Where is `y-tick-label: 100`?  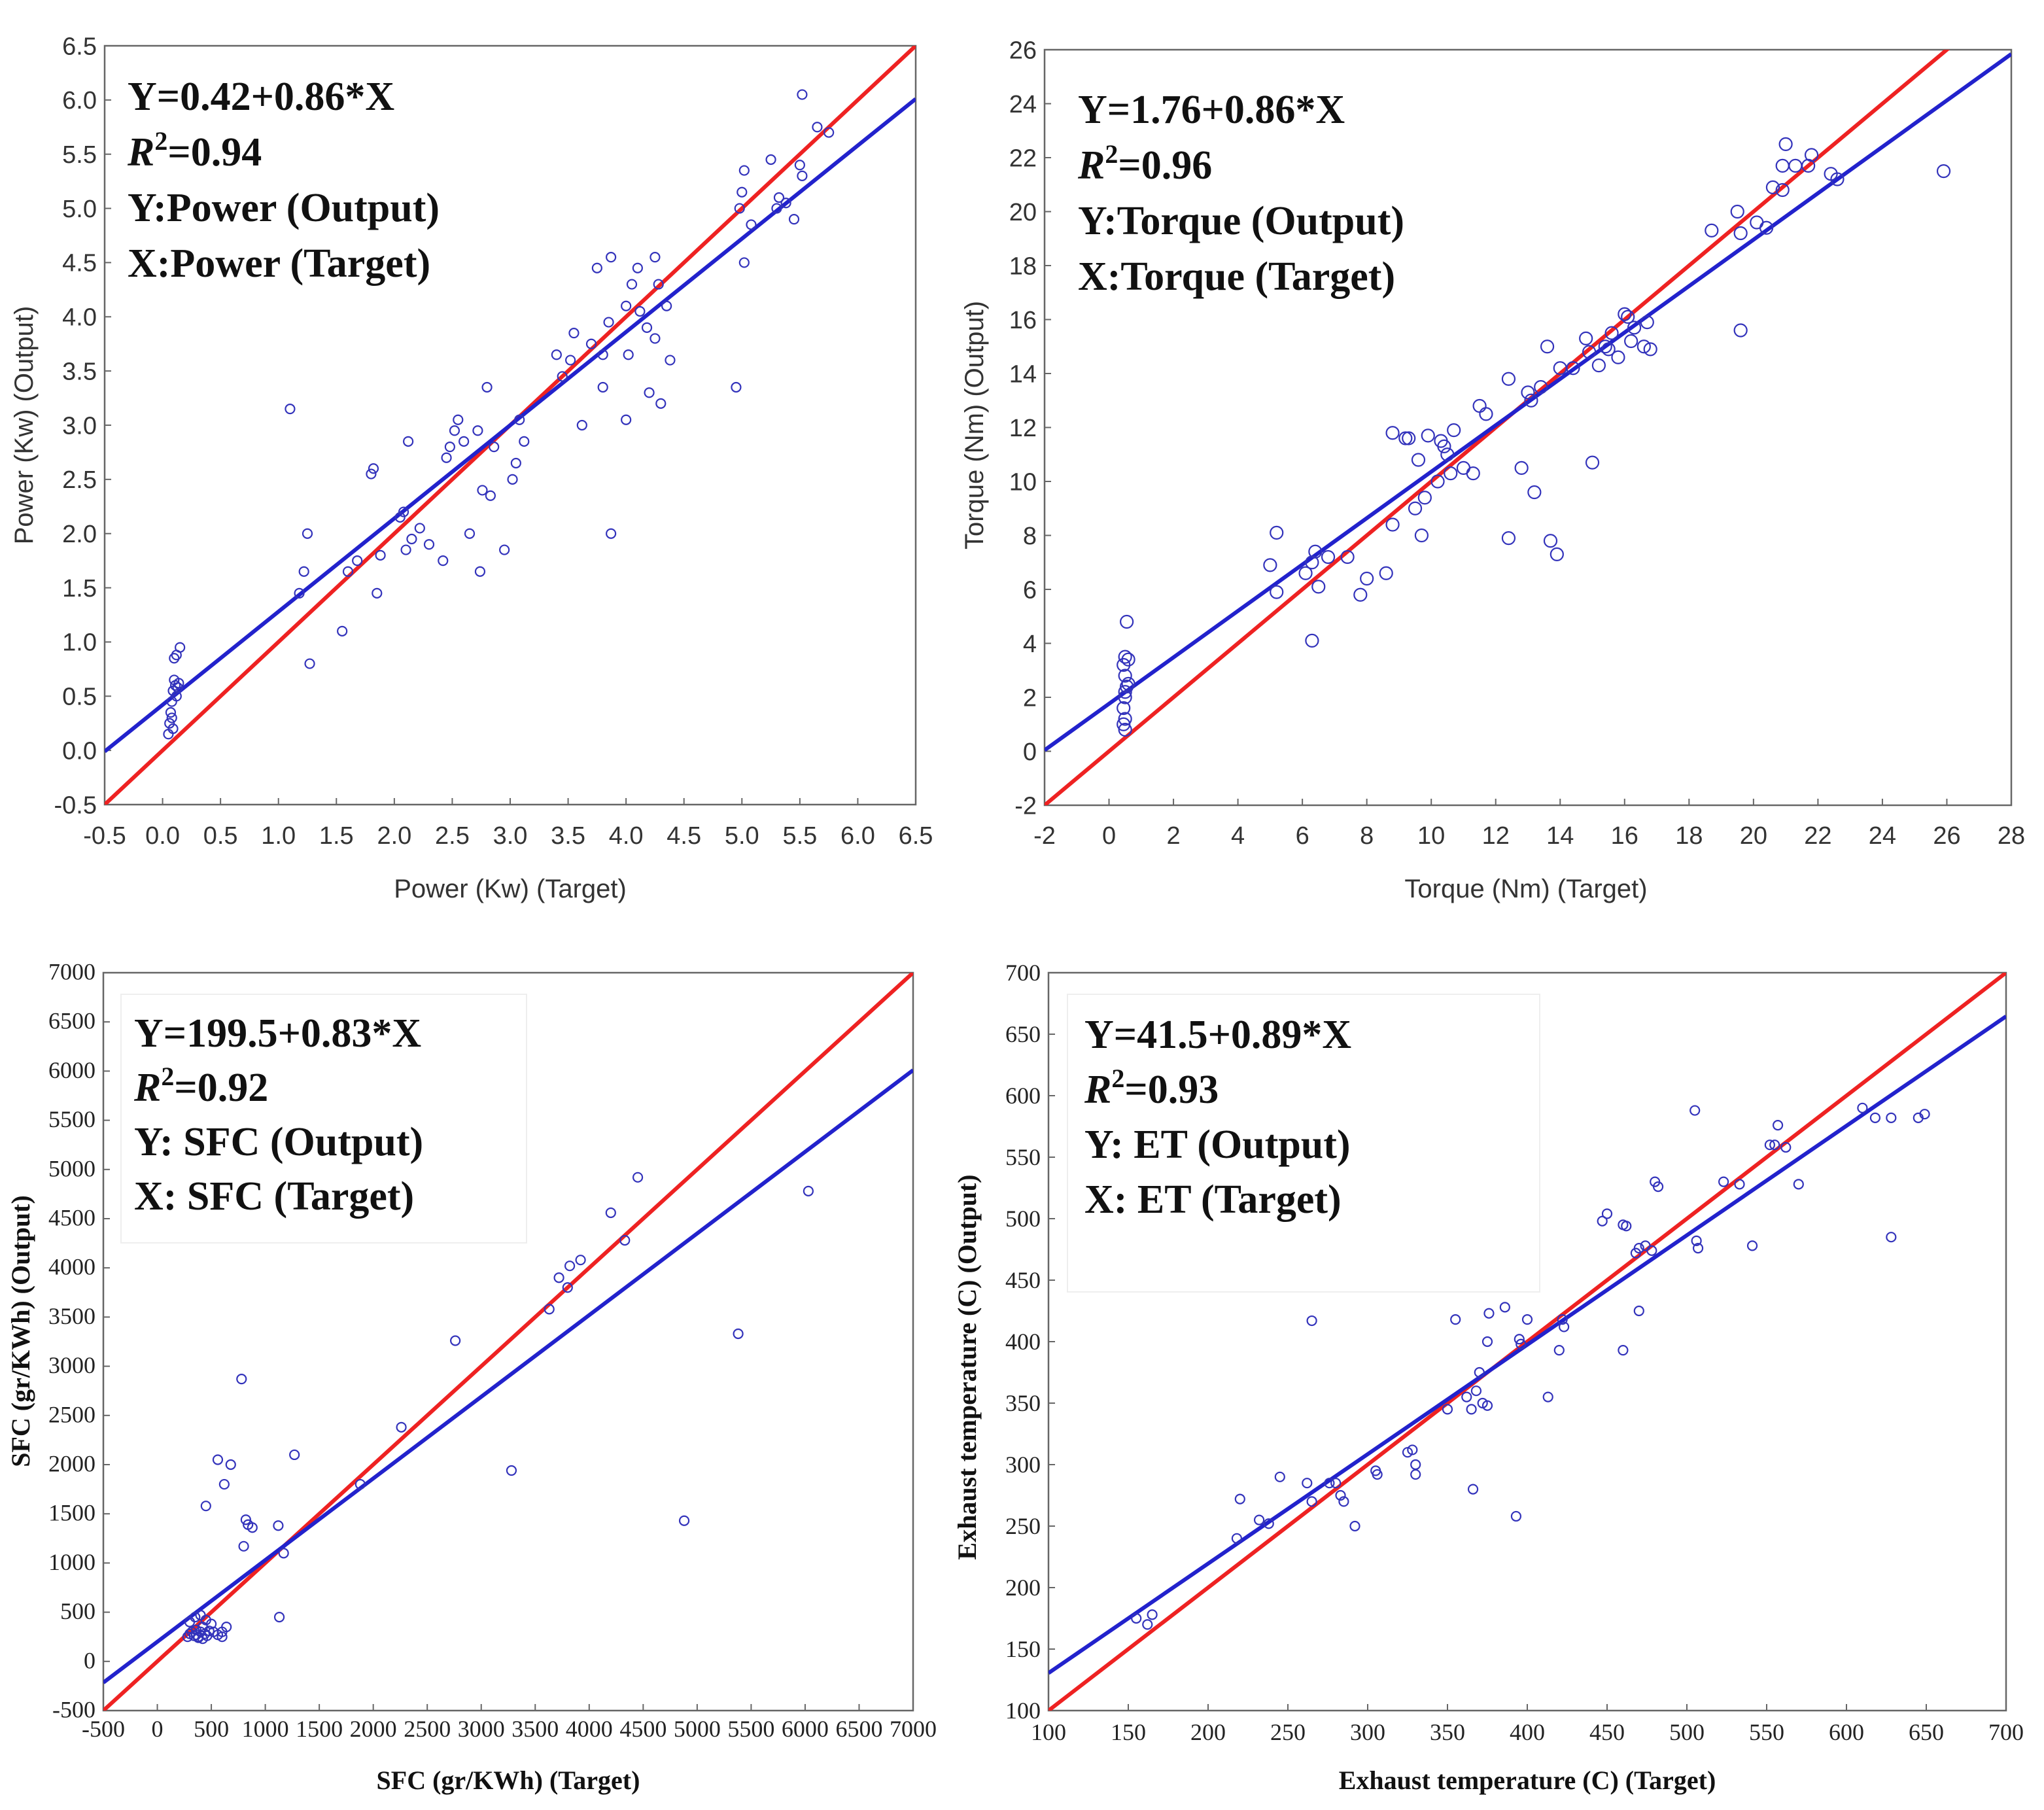
y-tick-label: 100 is located at coordinates (1023, 1711).